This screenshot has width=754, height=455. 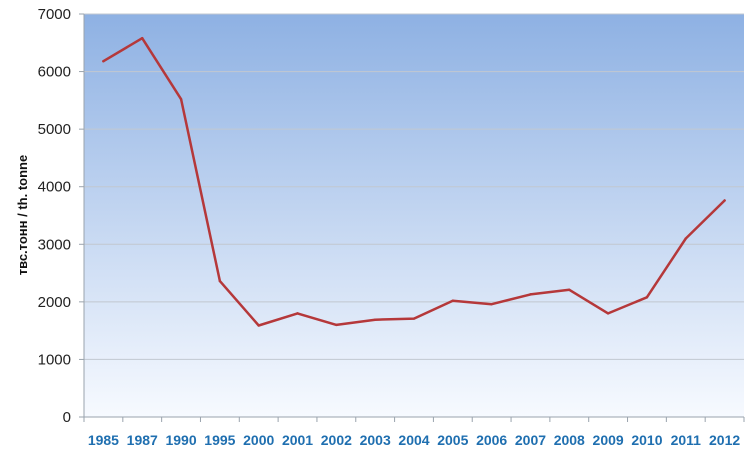 What do you see at coordinates (219, 440) in the screenshot?
I see `x-tick-label: 1995` at bounding box center [219, 440].